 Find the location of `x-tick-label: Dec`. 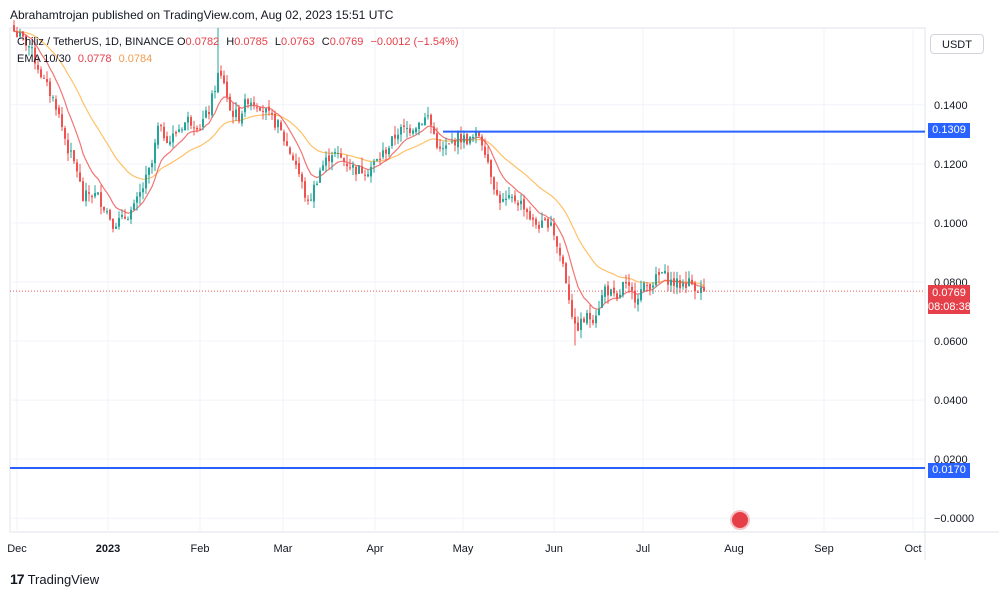

x-tick-label: Dec is located at coordinates (17, 549).